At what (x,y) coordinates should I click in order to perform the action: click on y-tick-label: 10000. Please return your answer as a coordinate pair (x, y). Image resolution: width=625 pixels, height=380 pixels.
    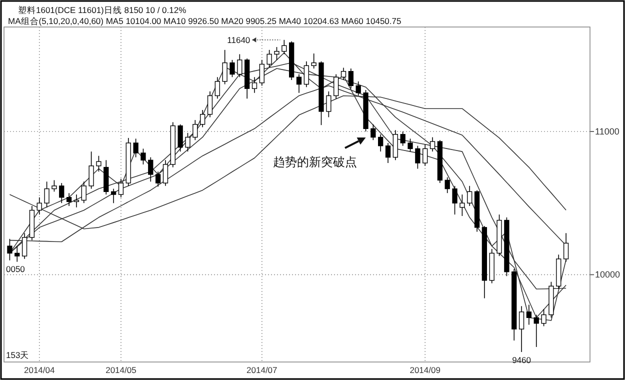
    Looking at the image, I should click on (607, 275).